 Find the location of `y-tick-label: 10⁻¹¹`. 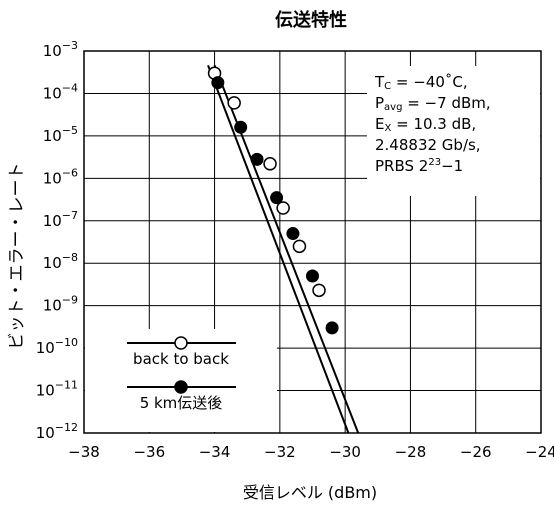

y-tick-label: 10⁻¹¹ is located at coordinates (57, 389).